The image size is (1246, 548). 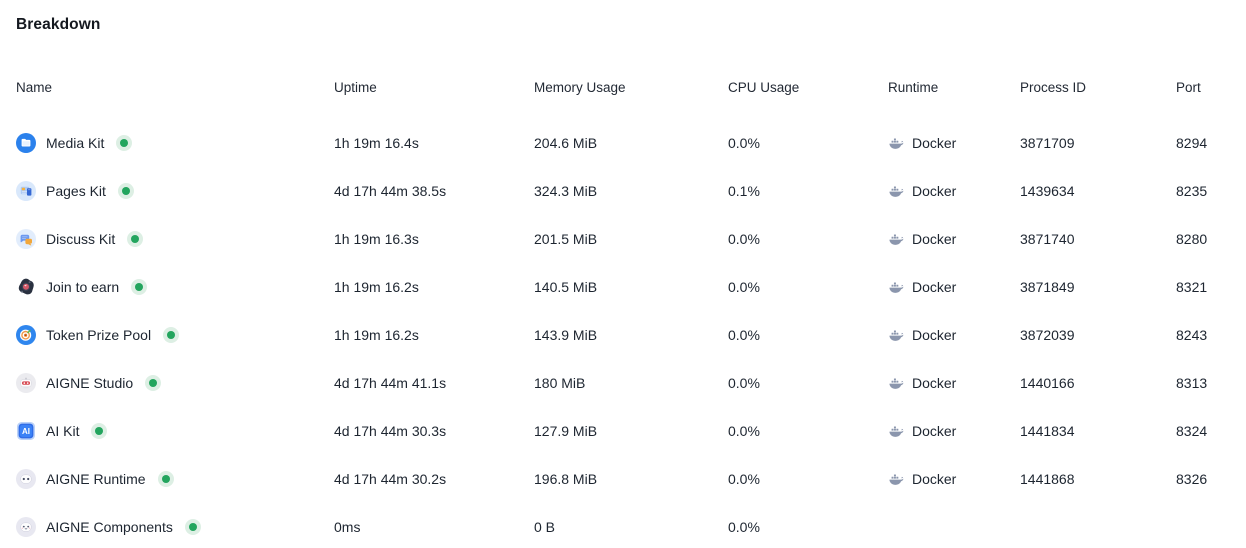 I want to click on port-cell: 8243, so click(x=1192, y=335).